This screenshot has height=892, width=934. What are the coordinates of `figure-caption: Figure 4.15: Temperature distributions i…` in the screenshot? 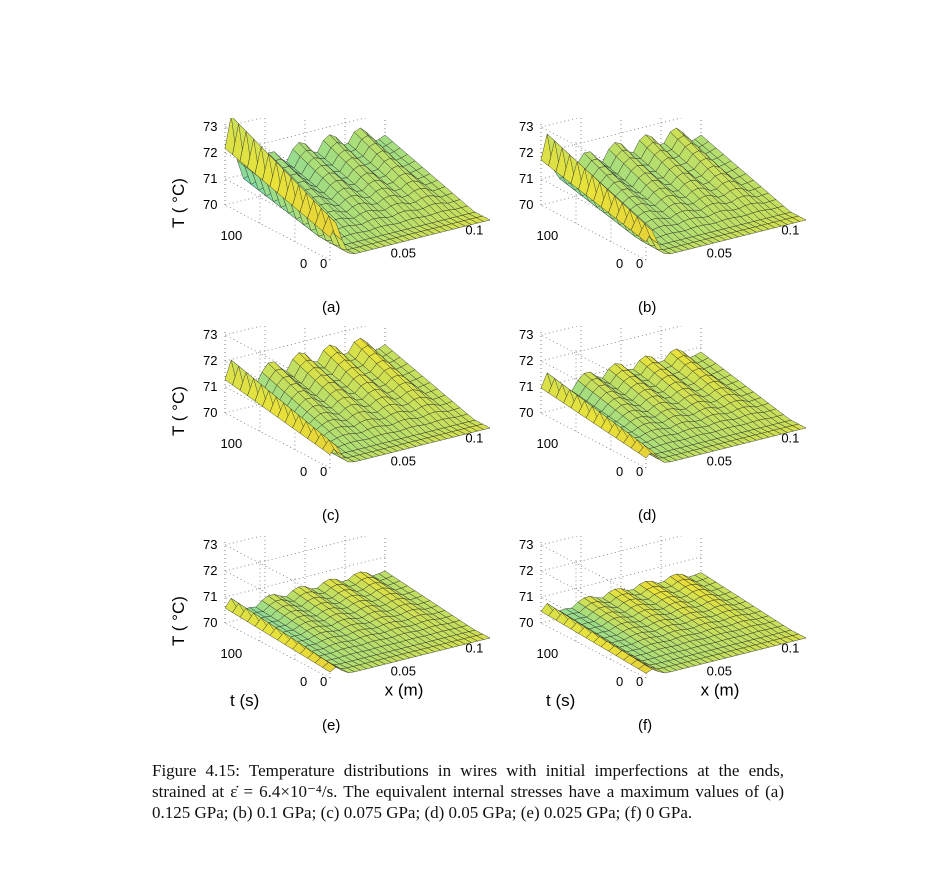 It's located at (468, 791).